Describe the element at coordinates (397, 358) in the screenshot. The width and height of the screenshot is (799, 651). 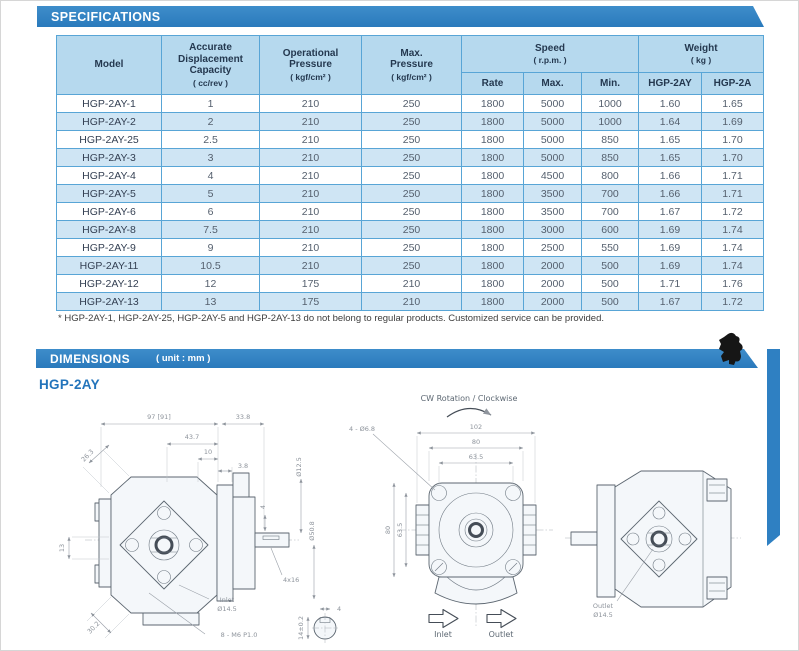
I see `dimensions-banner: DIMENSIONS ( unit : mm )` at that location.